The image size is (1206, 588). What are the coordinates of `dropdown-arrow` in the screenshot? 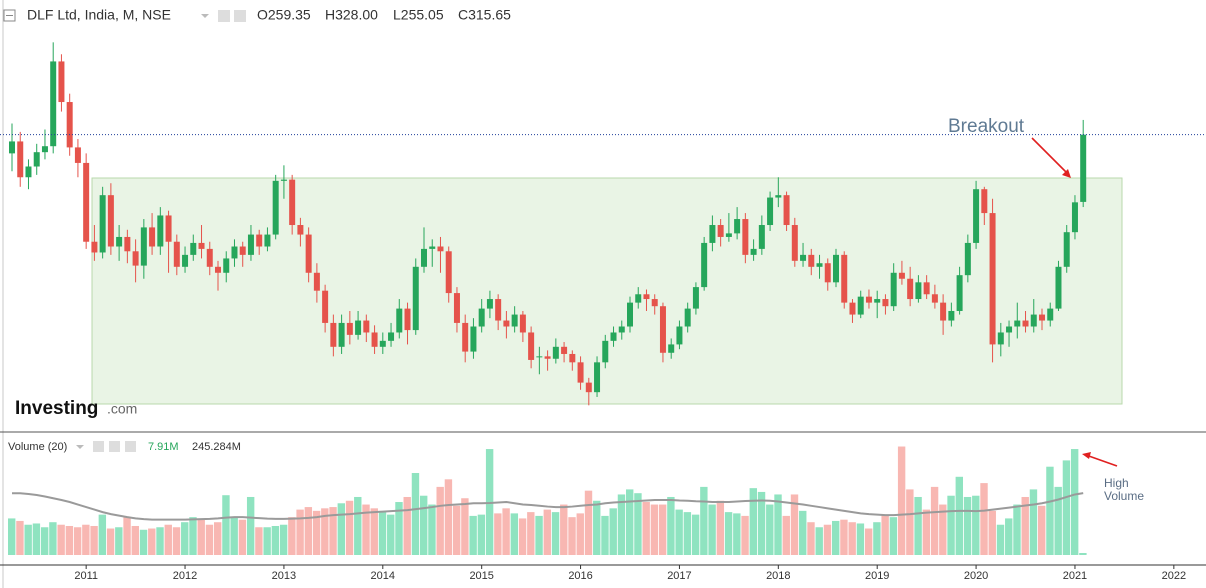 It's located at (205, 16).